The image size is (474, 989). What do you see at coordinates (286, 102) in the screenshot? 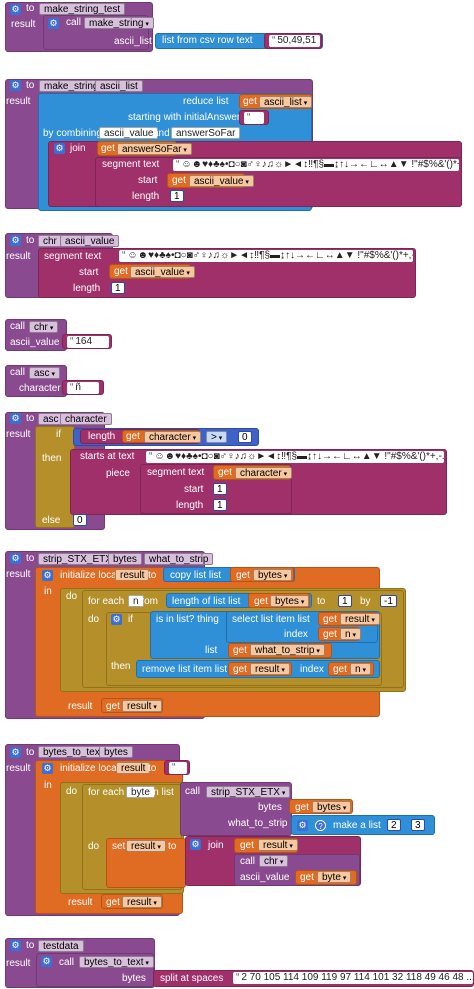
I see `variable-dropdown: ascii_list` at bounding box center [286, 102].